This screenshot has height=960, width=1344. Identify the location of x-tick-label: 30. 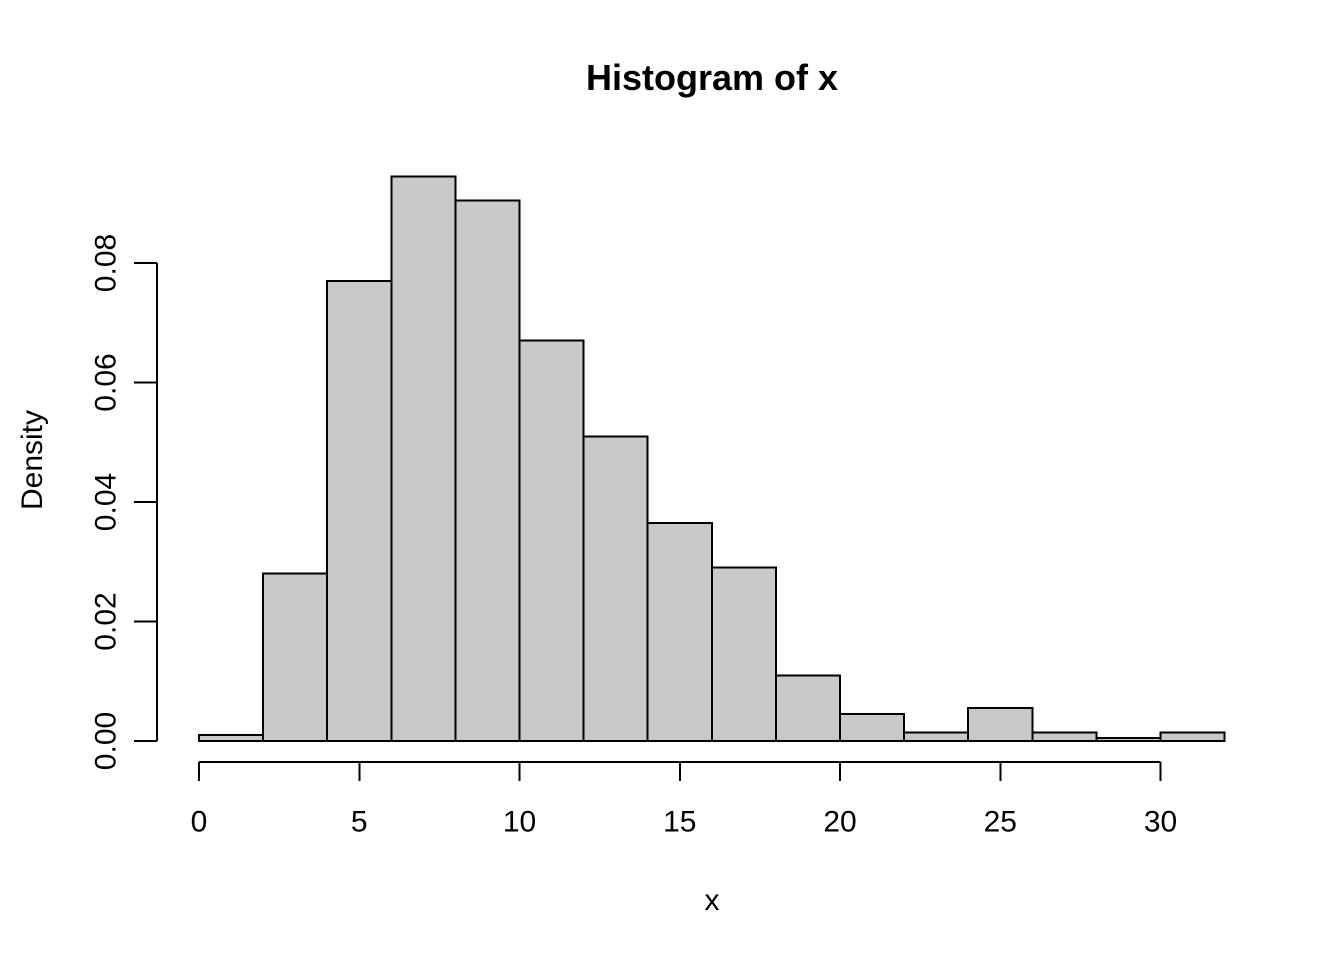
(1160, 822).